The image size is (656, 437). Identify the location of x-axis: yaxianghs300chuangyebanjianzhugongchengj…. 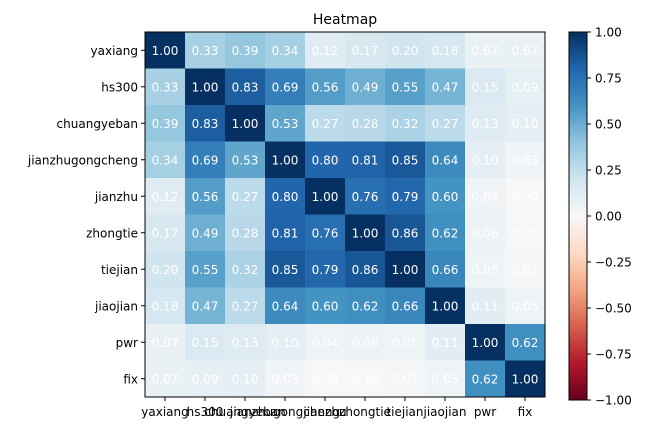
(336, 408).